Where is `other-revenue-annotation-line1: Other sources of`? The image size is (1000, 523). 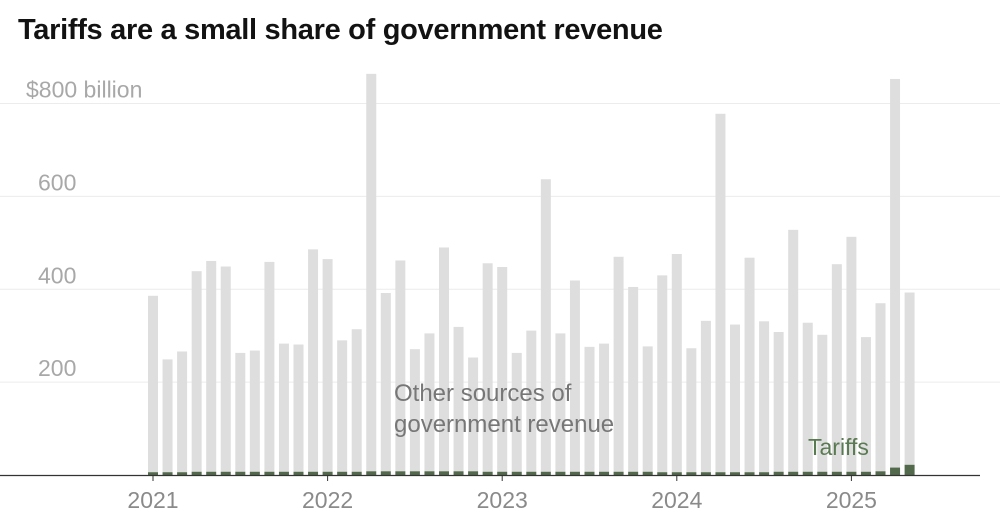
other-revenue-annotation-line1: Other sources of is located at coordinates (483, 393).